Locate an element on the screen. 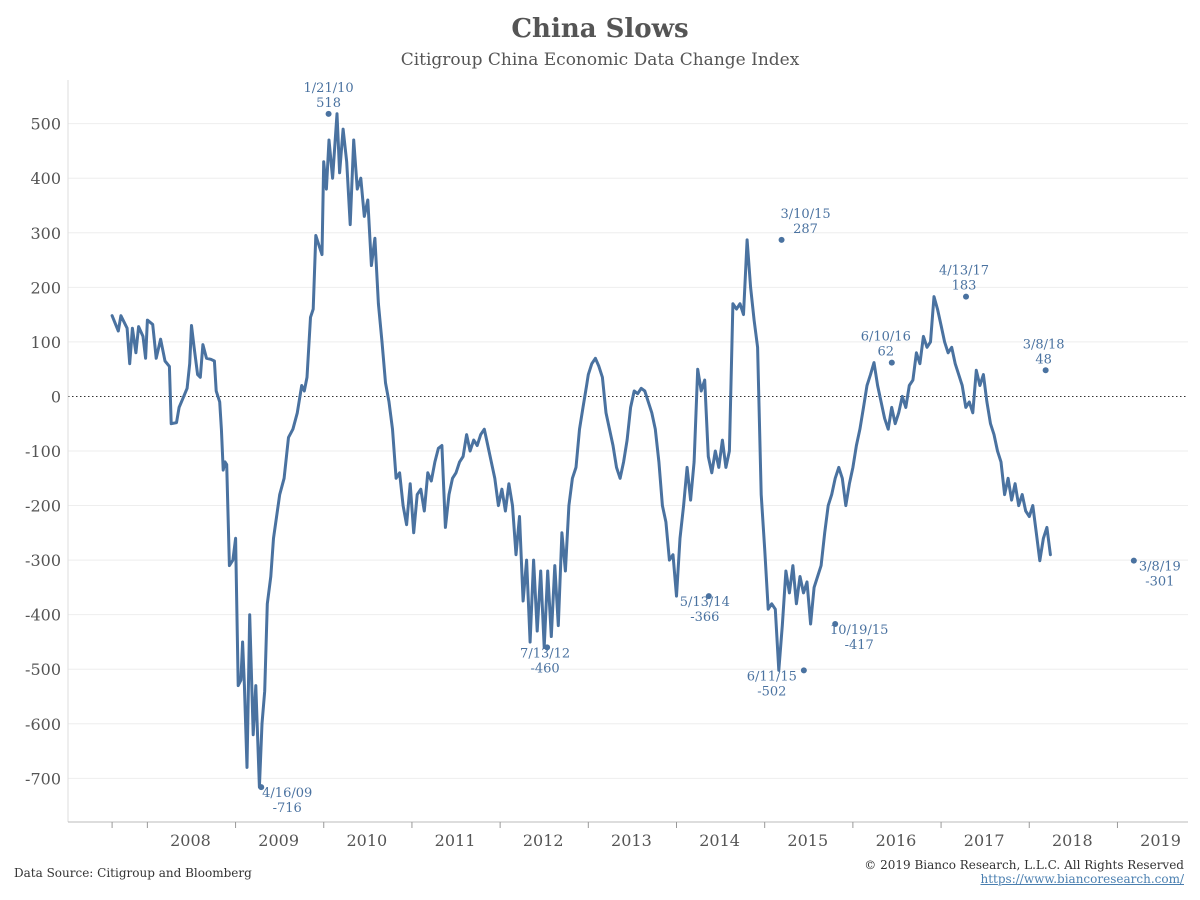 Image resolution: width=1200 pixels, height=900 pixels. y-tick-label: 100 is located at coordinates (45, 342).